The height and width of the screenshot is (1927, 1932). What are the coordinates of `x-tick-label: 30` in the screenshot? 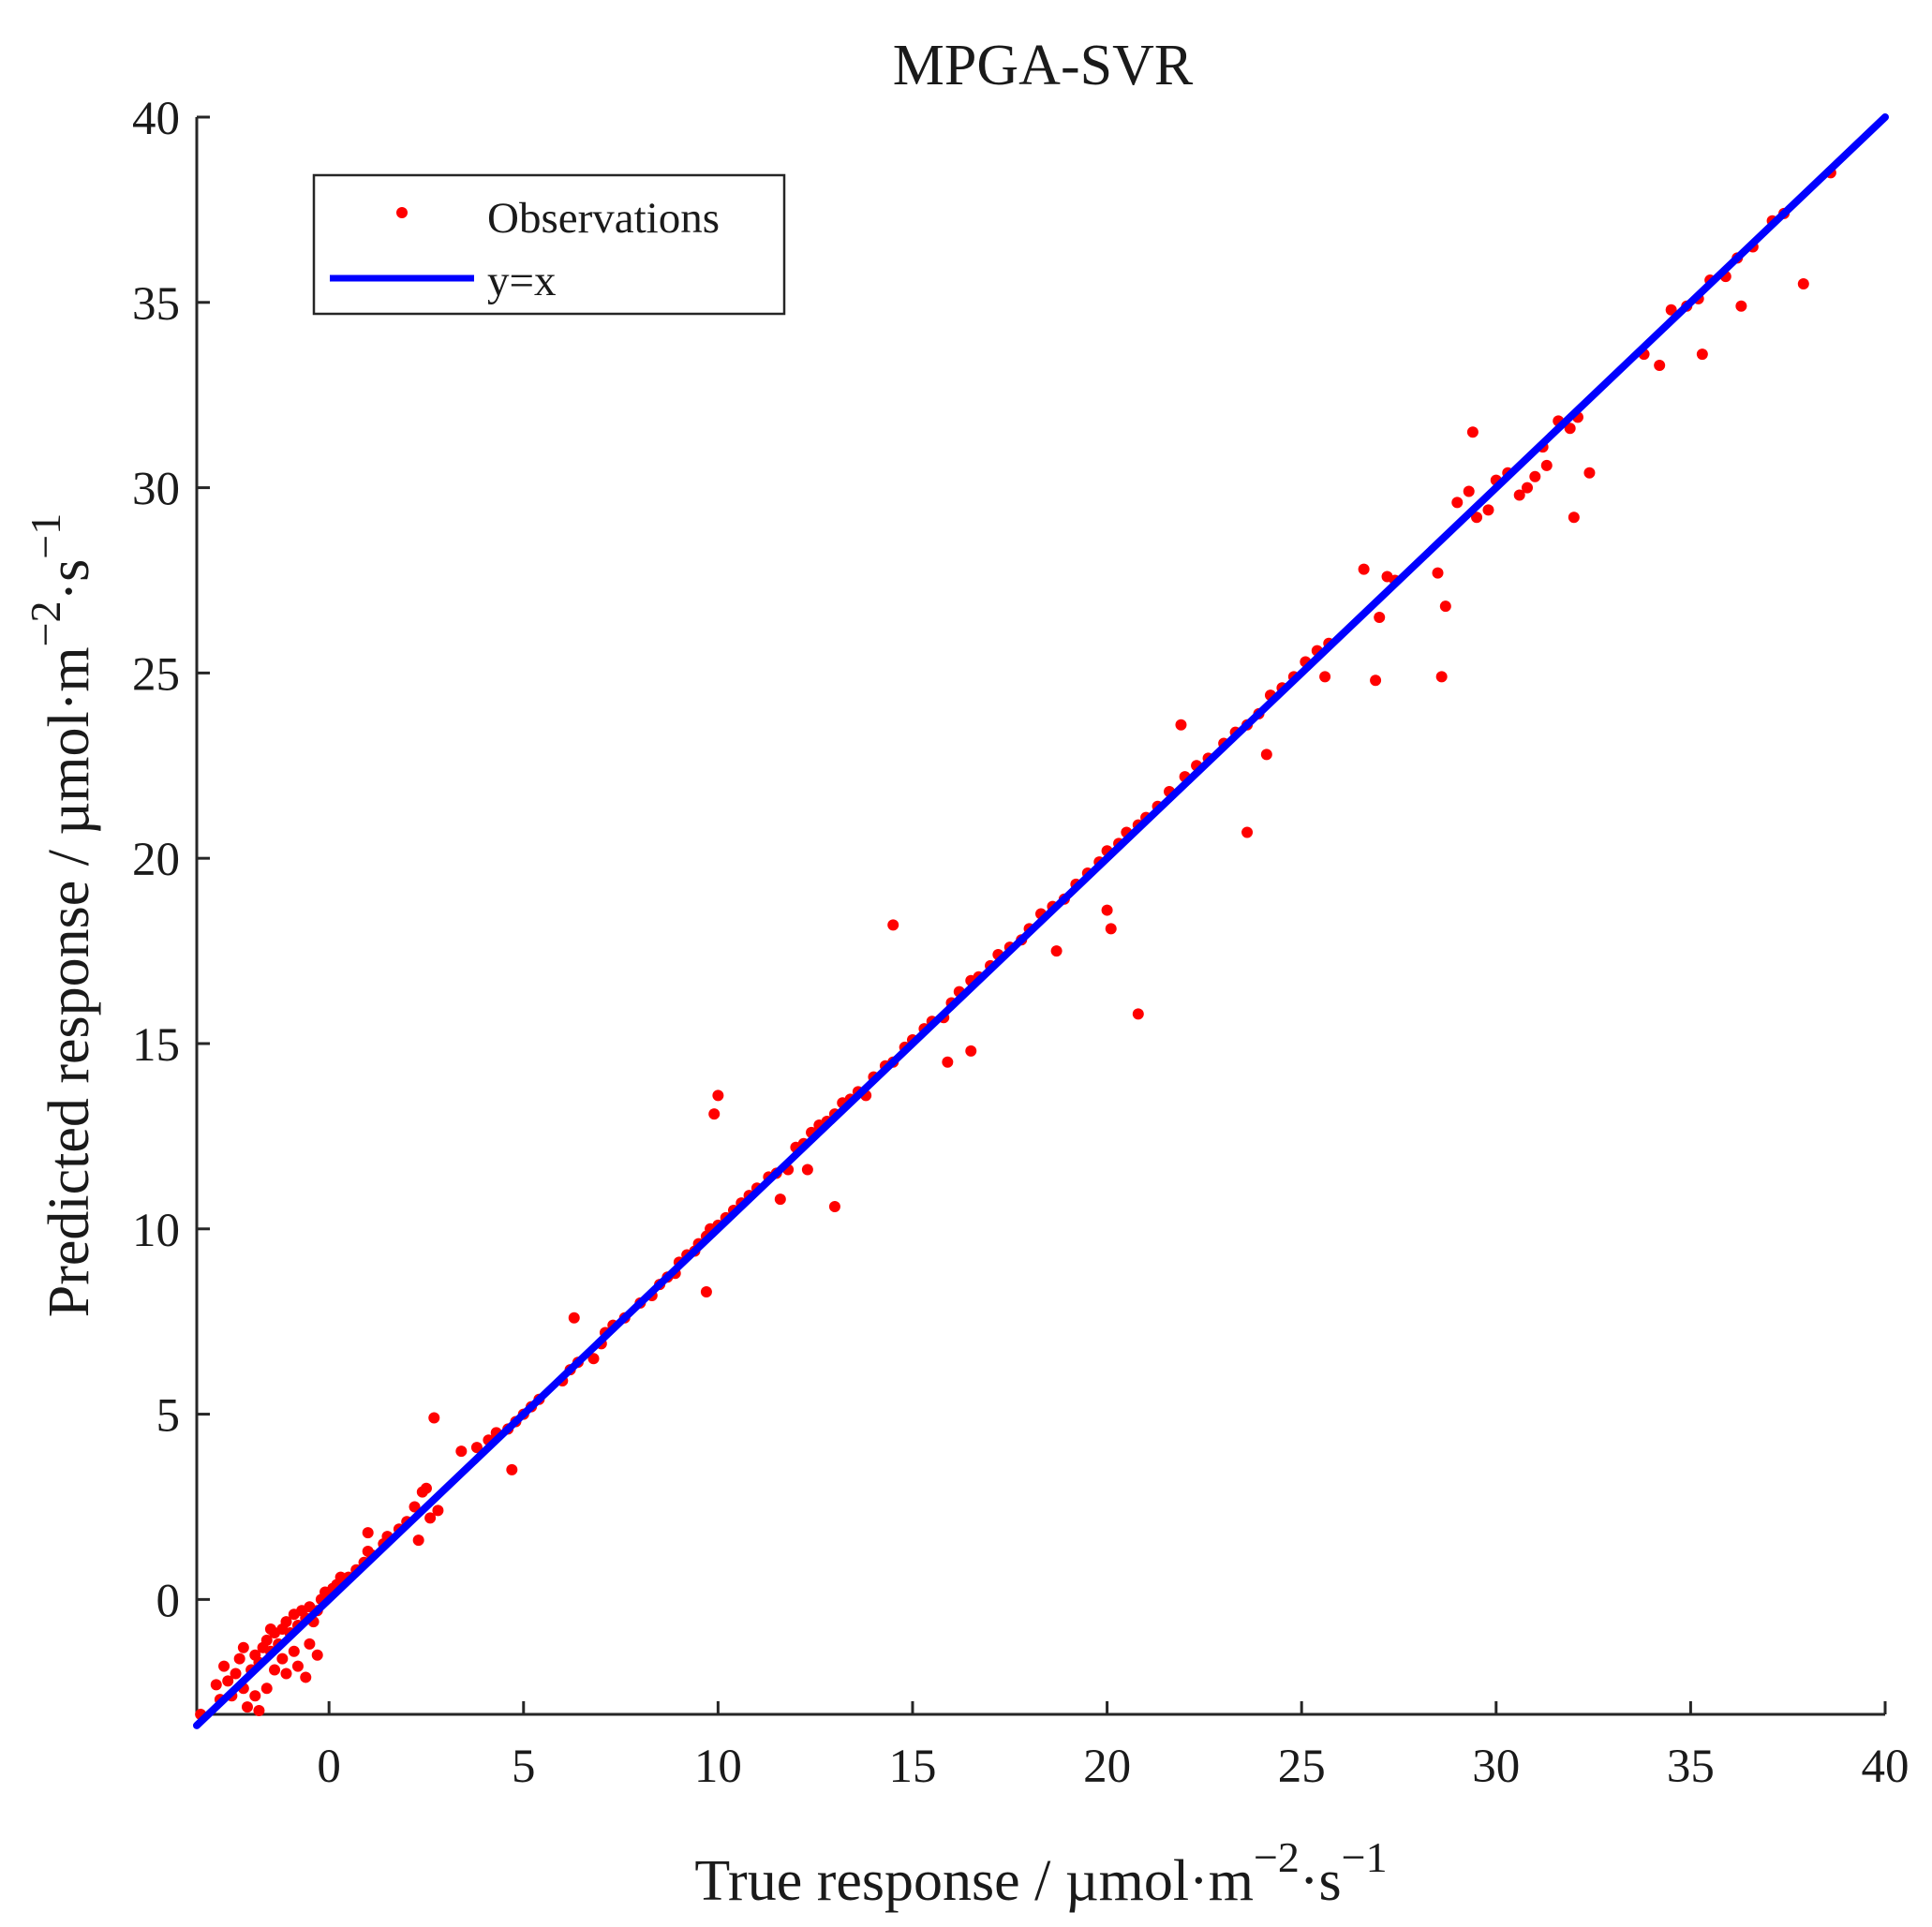 It's located at (1496, 1767).